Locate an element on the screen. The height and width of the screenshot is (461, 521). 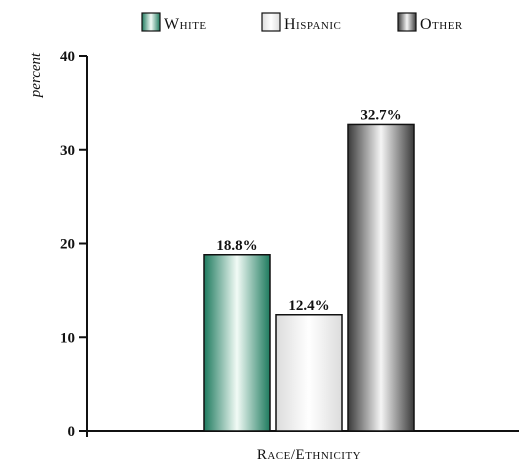
y-tick-label: 40 is located at coordinates (67, 57).